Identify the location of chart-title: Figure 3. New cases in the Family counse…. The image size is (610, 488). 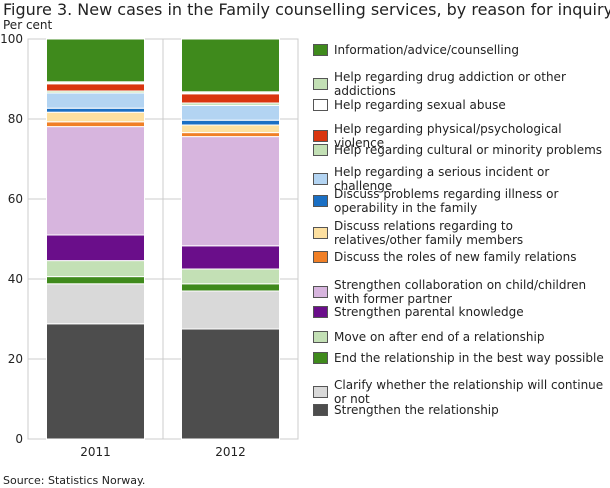
(306, 9).